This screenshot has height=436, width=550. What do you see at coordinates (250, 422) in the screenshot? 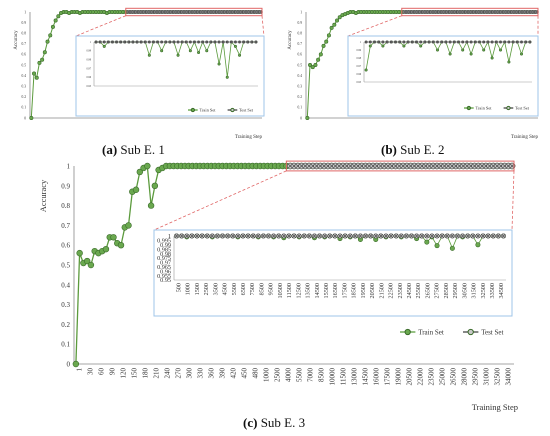
I see `caption-c-letter: (c)` at bounding box center [250, 422].